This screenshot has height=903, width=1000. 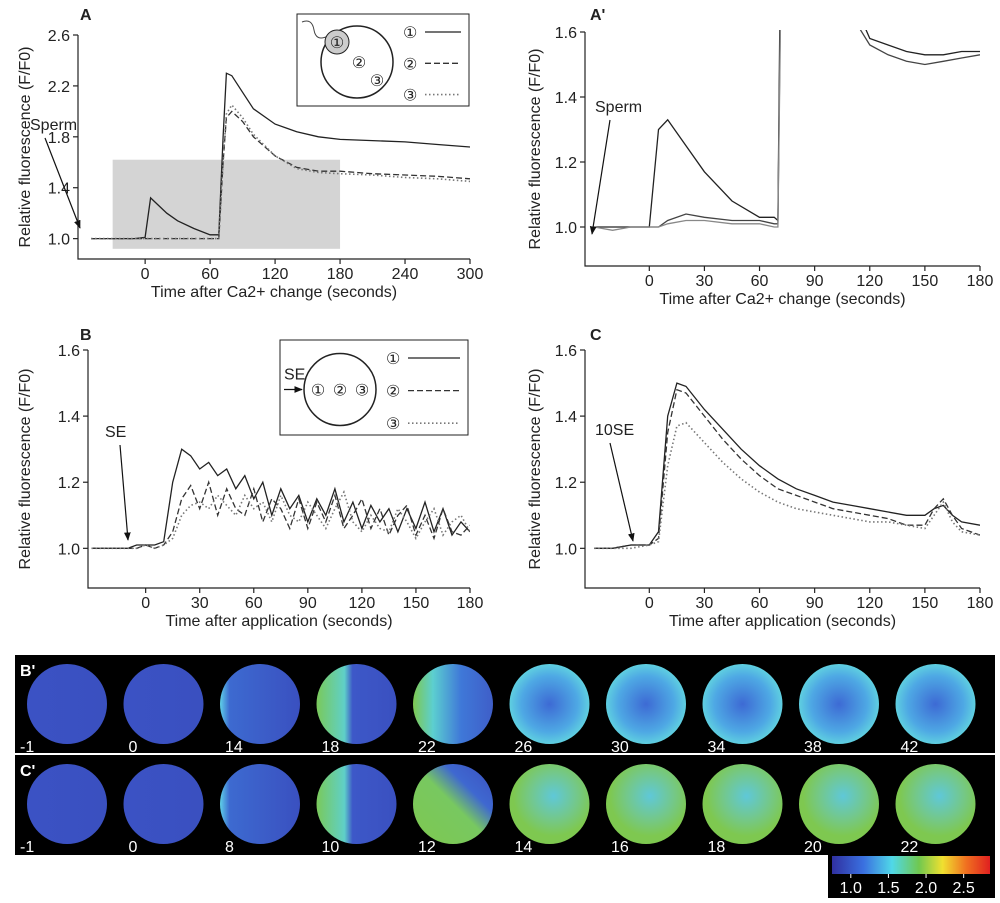 I want to click on frame-label: -1, so click(x=27, y=747).